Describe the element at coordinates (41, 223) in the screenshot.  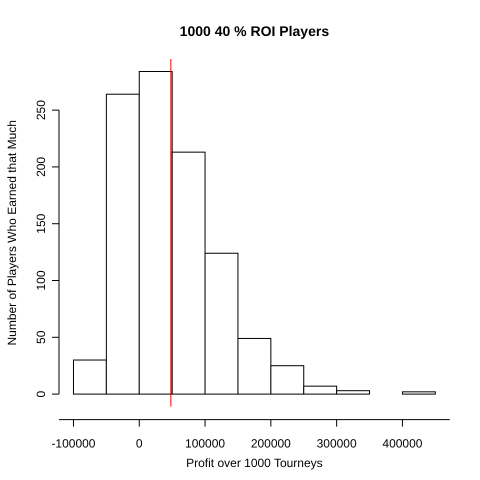
I see `y-tick-label: 150` at that location.